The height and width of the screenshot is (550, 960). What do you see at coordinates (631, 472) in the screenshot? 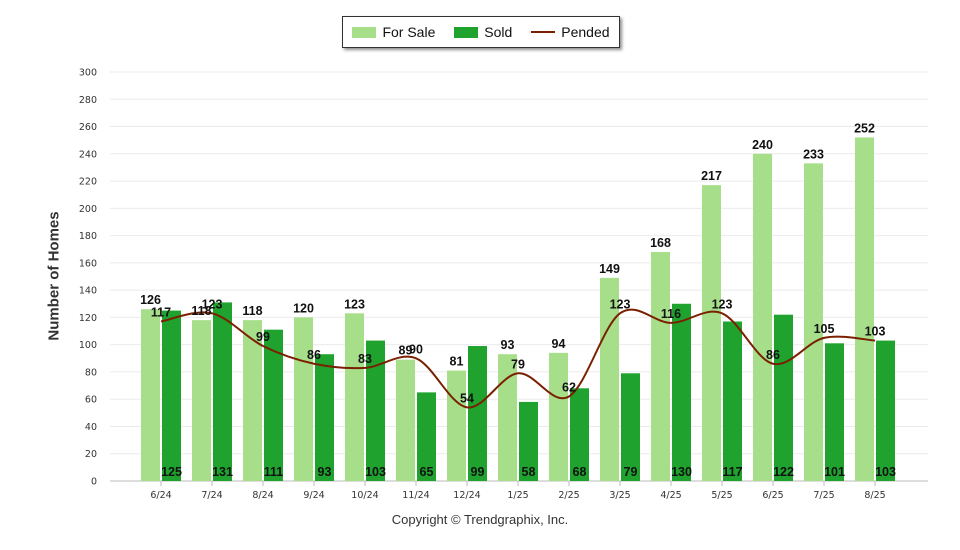
I see `data-label-sold: 79` at bounding box center [631, 472].